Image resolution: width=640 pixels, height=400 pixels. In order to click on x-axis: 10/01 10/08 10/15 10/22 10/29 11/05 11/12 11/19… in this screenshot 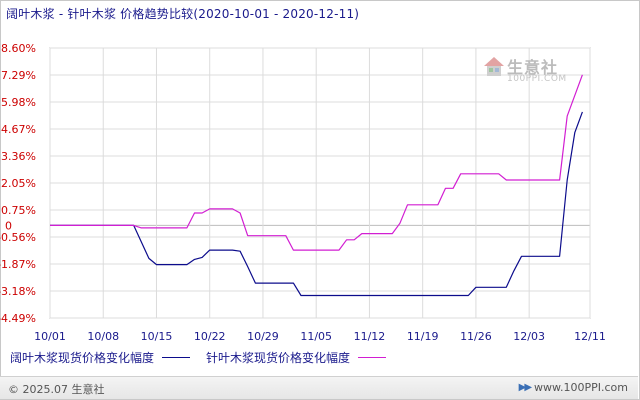, I will do `click(320, 336)`.